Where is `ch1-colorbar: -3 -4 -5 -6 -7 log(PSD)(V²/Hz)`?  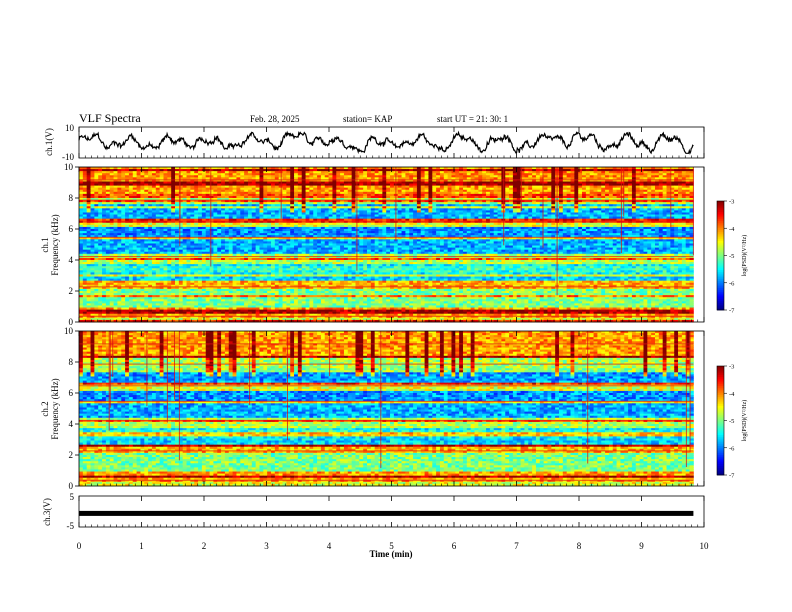 ch1-colorbar: -3 -4 -5 -6 -7 log(PSD)(V²/Hz) is located at coordinates (732, 257).